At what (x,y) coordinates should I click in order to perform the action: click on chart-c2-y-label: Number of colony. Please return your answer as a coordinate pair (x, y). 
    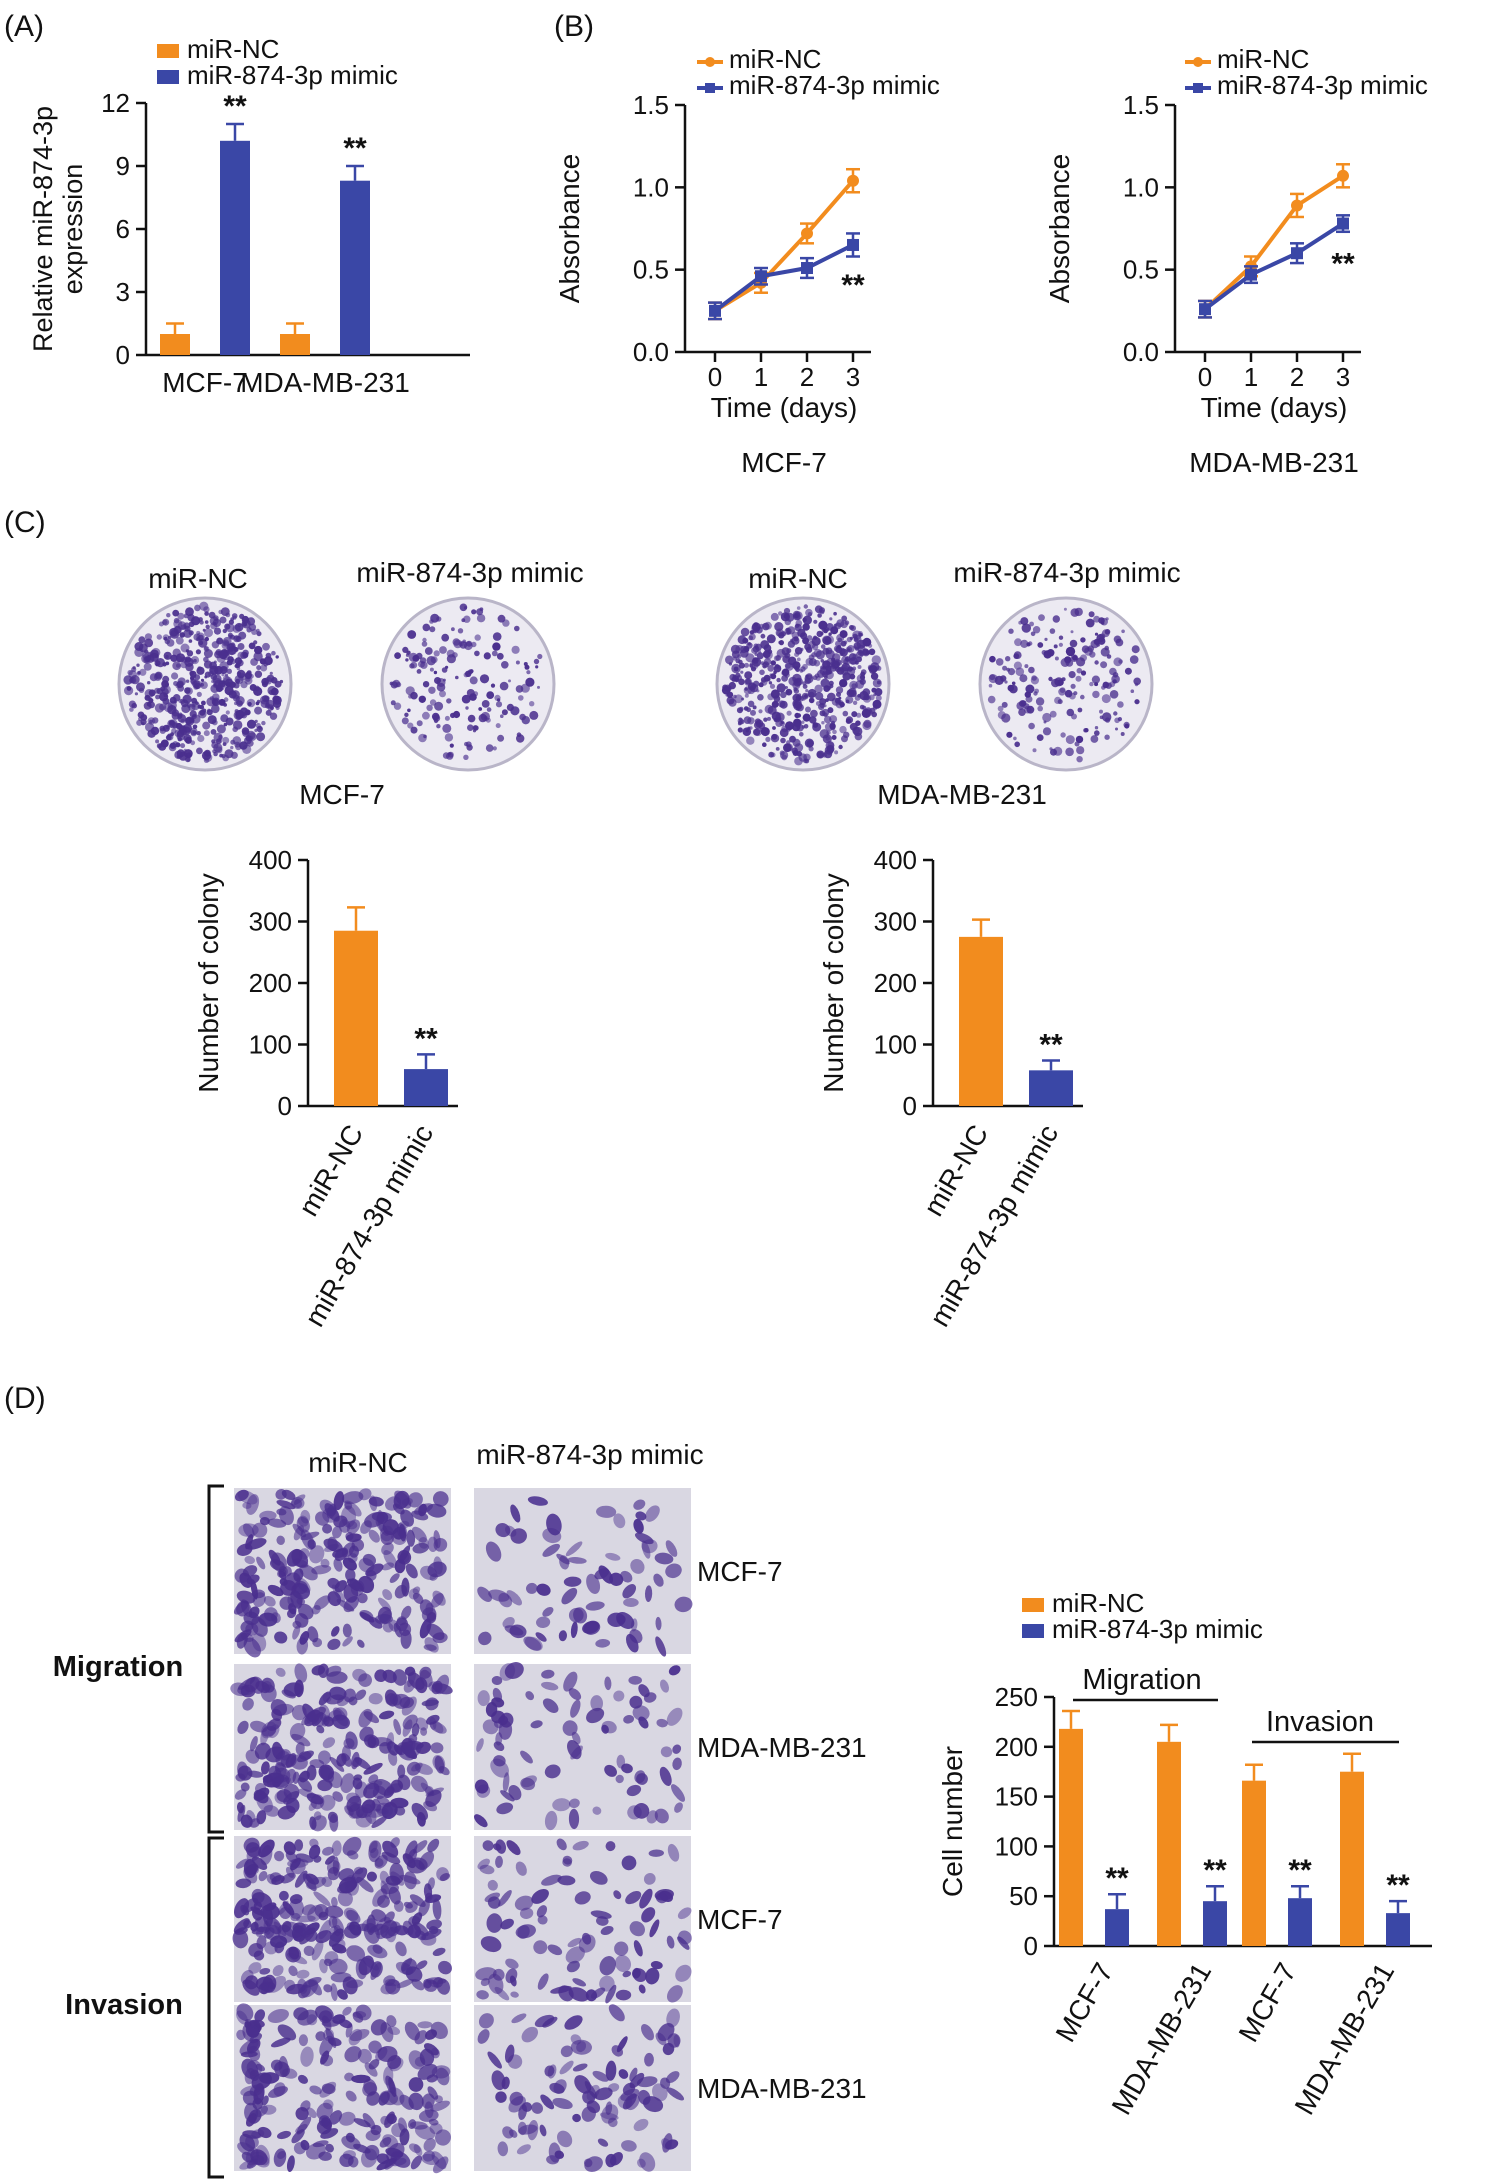
    Looking at the image, I should click on (833, 982).